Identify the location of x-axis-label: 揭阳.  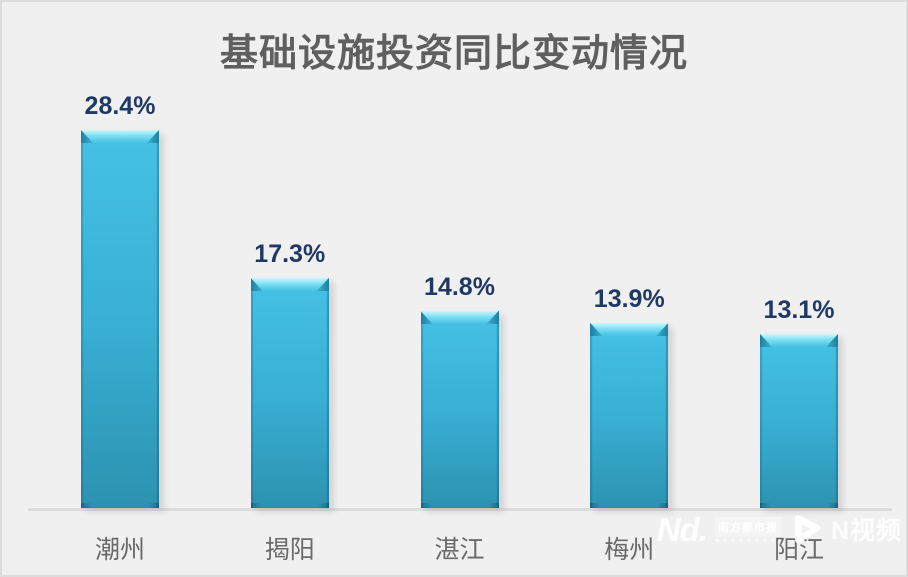
(289, 550).